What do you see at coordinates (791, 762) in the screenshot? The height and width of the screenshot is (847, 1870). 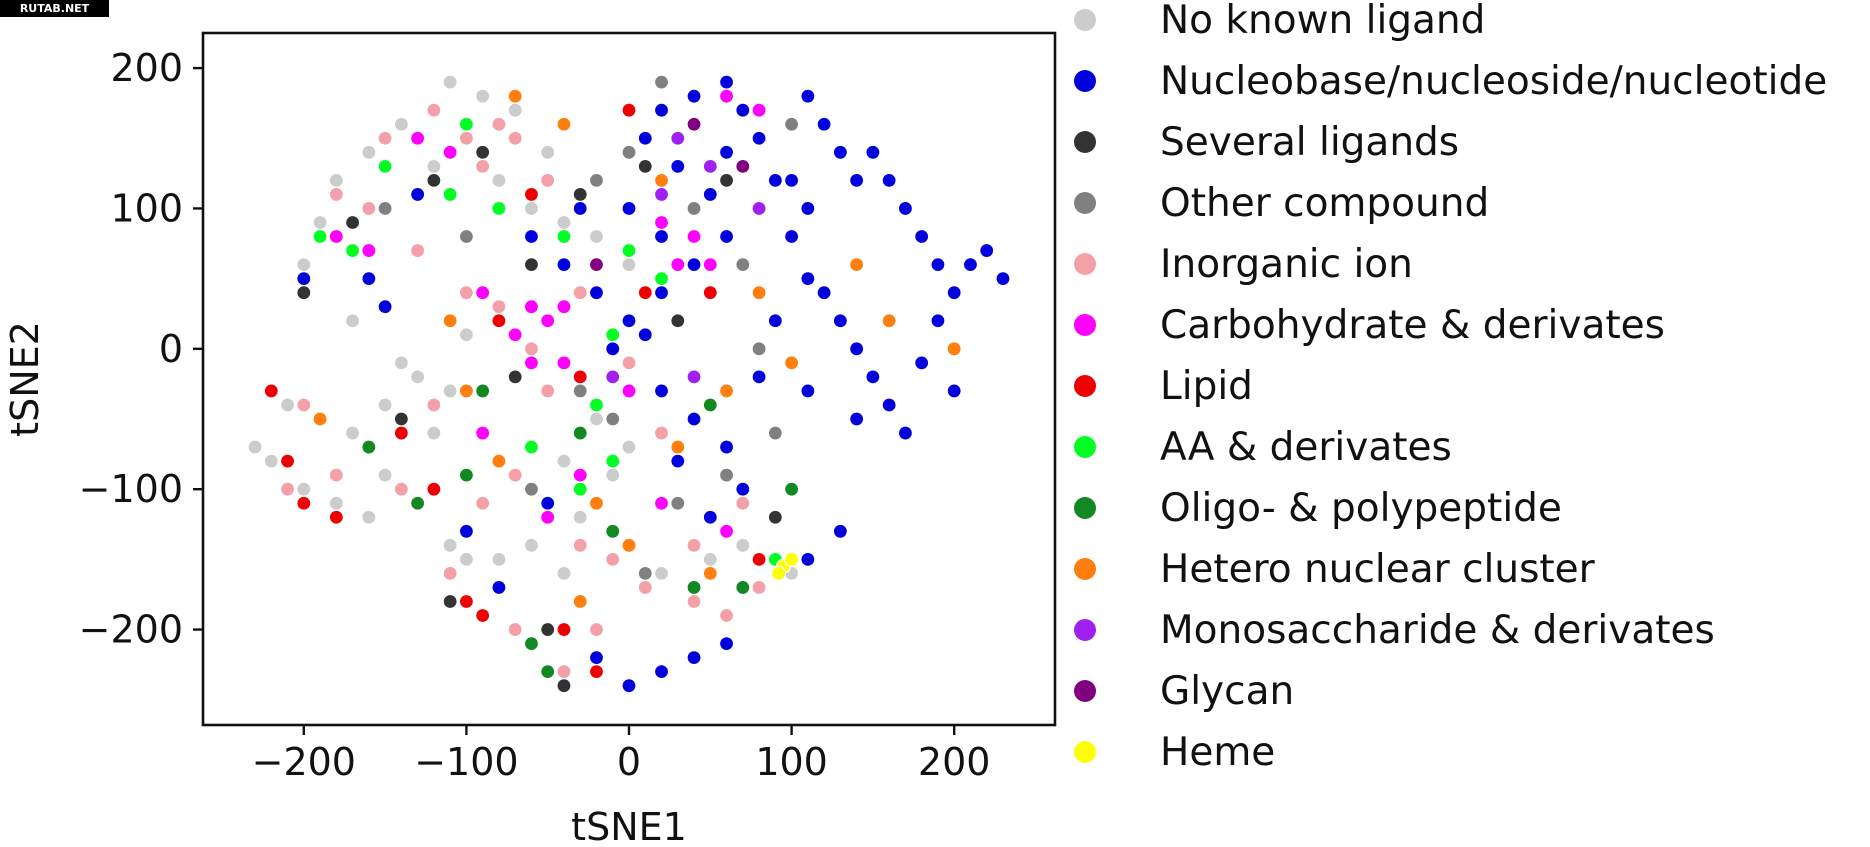 I see `x-tick-label: 100` at bounding box center [791, 762].